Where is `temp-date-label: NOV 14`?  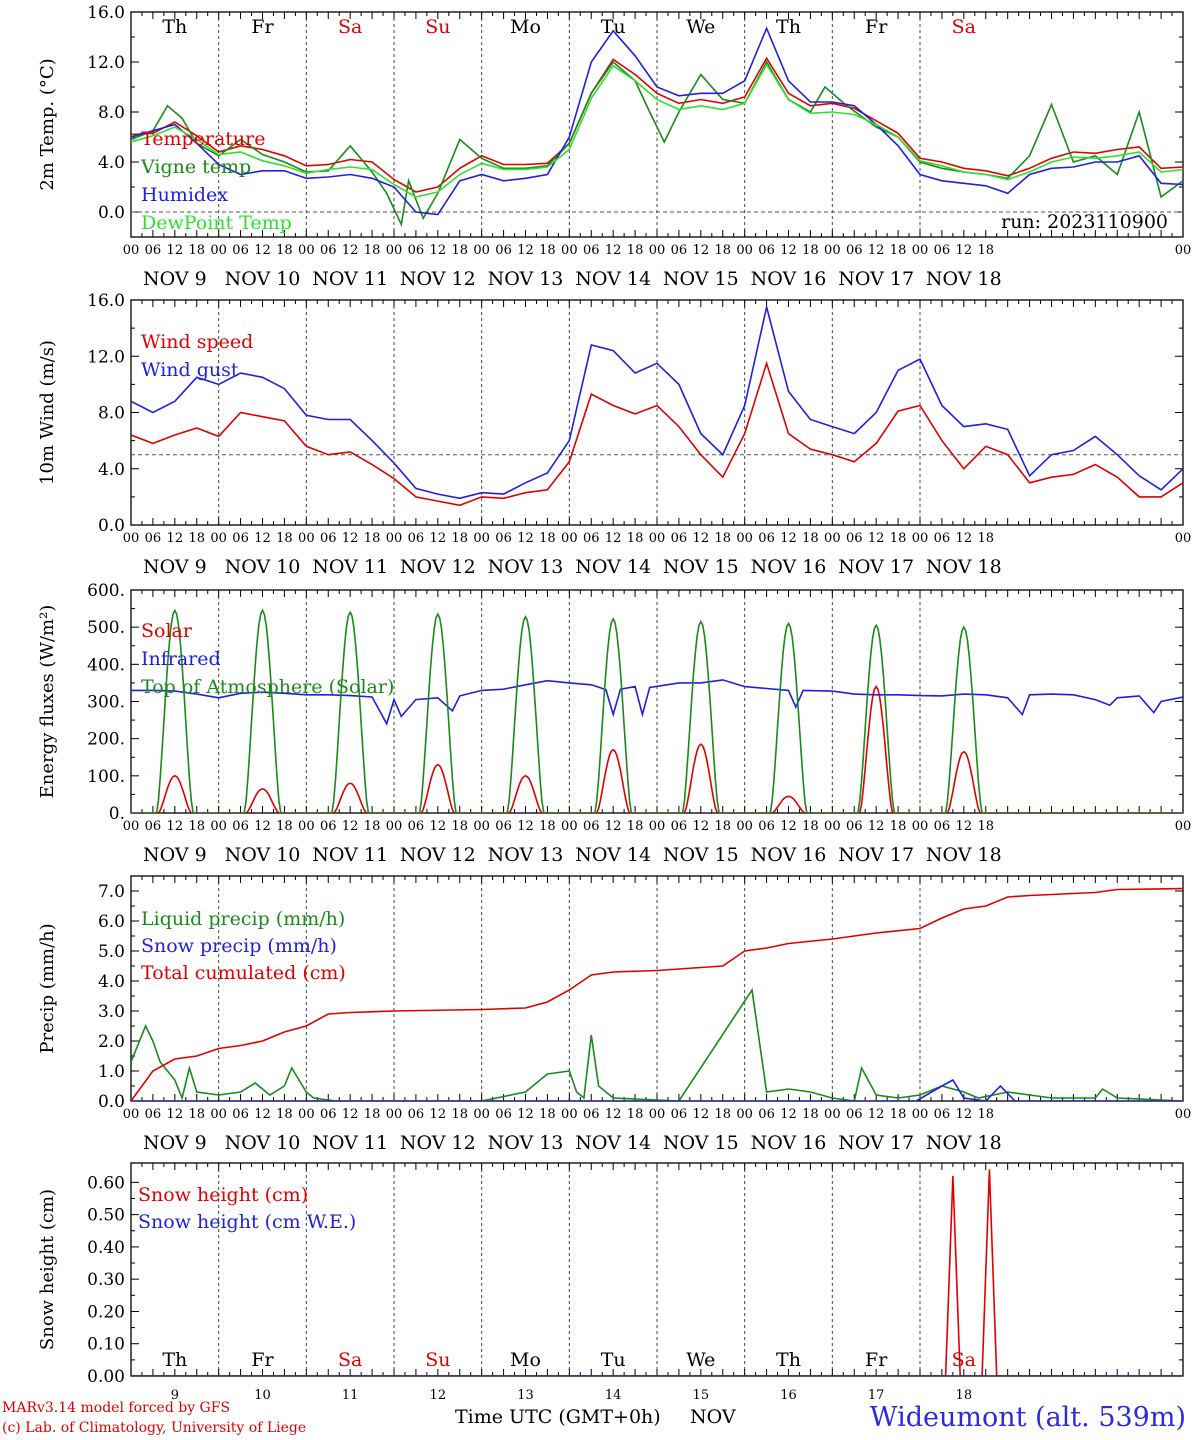 temp-date-label: NOV 14 is located at coordinates (613, 279).